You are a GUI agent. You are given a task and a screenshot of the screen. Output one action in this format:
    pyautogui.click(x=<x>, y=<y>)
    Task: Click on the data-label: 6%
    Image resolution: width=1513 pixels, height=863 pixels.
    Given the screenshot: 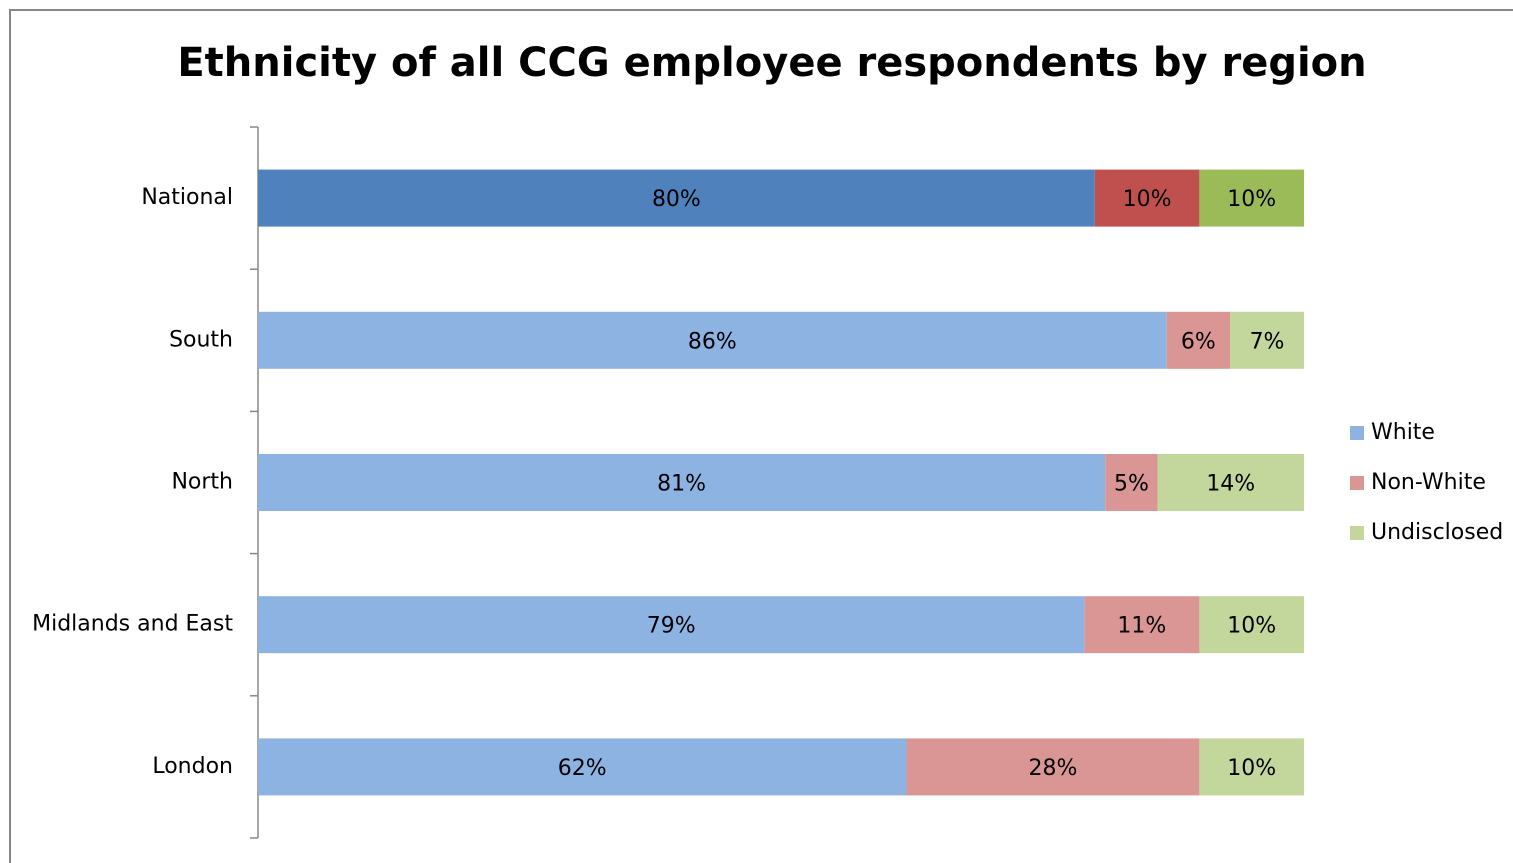 What is the action you would take?
    pyautogui.click(x=1198, y=341)
    